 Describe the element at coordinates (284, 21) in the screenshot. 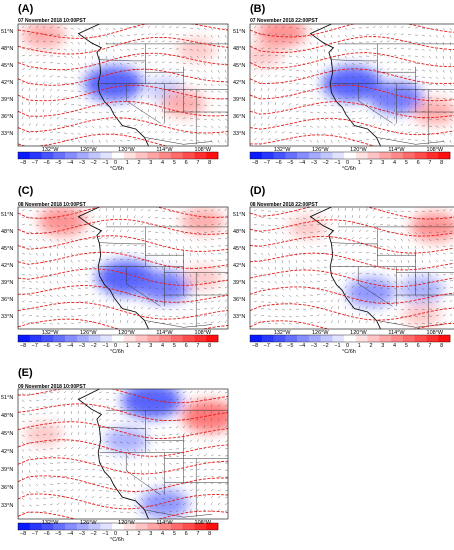

I see `panel-title-b: 07 November 2018 22:00PST` at that location.